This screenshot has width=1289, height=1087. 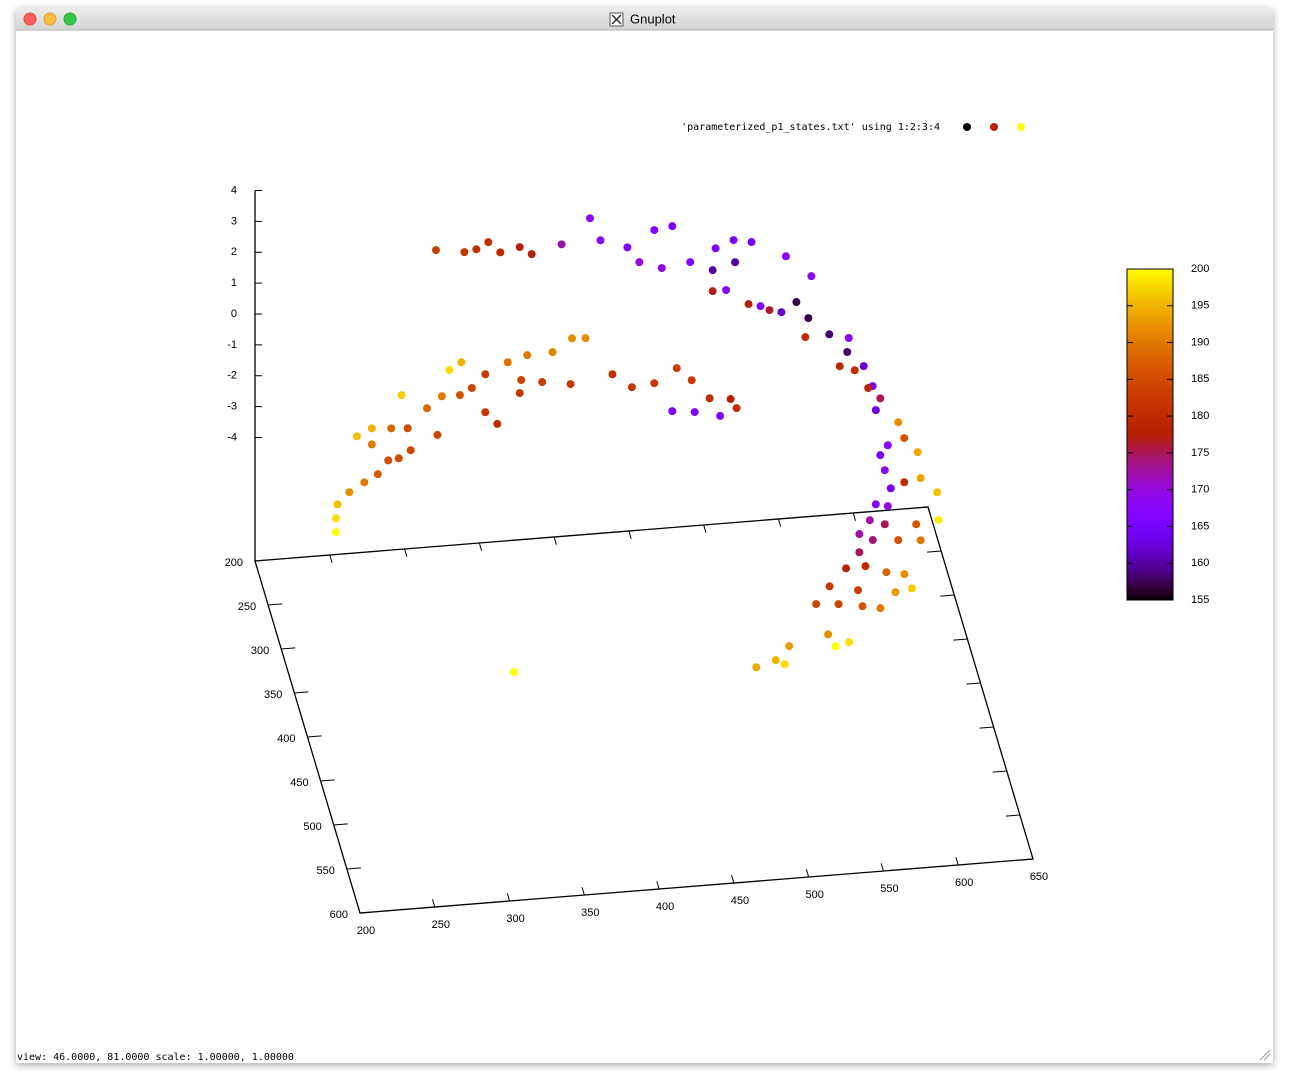 I want to click on colorbar-tick-label: 170, so click(x=1200, y=490).